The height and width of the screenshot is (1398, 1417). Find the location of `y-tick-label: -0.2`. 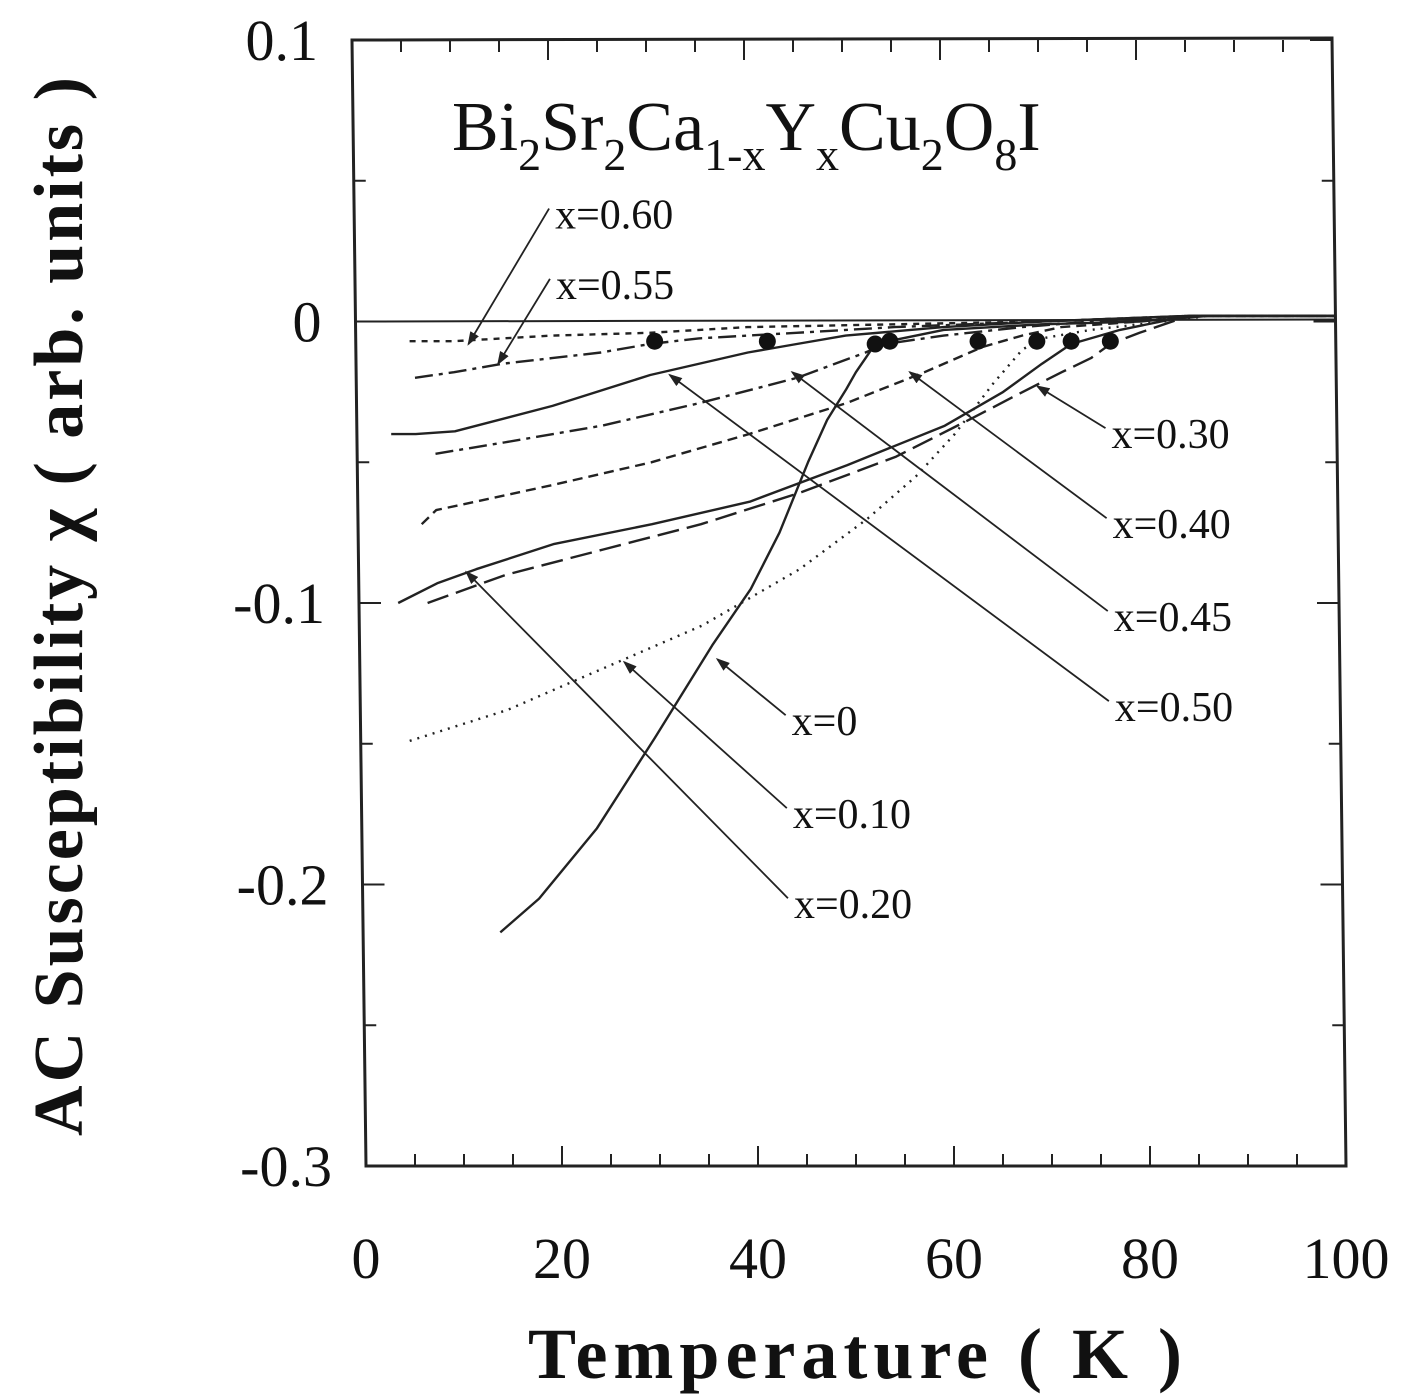

y-tick-label: -0.2 is located at coordinates (283, 885).